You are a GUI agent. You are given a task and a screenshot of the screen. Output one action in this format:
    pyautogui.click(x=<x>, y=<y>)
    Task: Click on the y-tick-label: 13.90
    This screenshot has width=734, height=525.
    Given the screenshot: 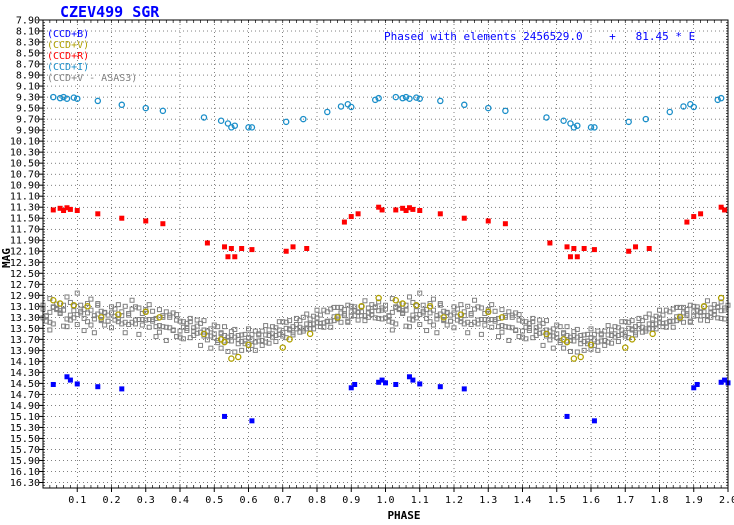 What is the action you would take?
    pyautogui.click(x=25, y=351)
    